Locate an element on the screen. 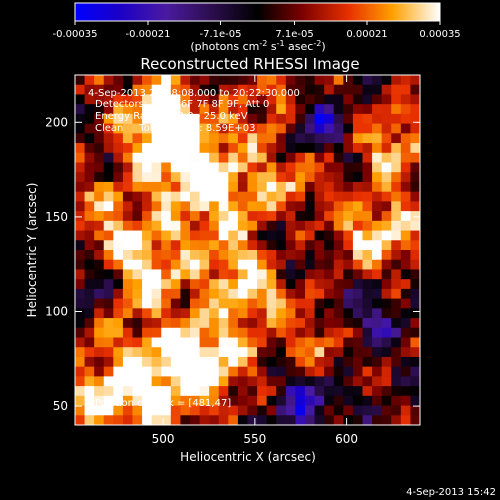 The image size is (500, 500). y-axis-label: Heliocentric Y (arcsec) is located at coordinates (32, 250).